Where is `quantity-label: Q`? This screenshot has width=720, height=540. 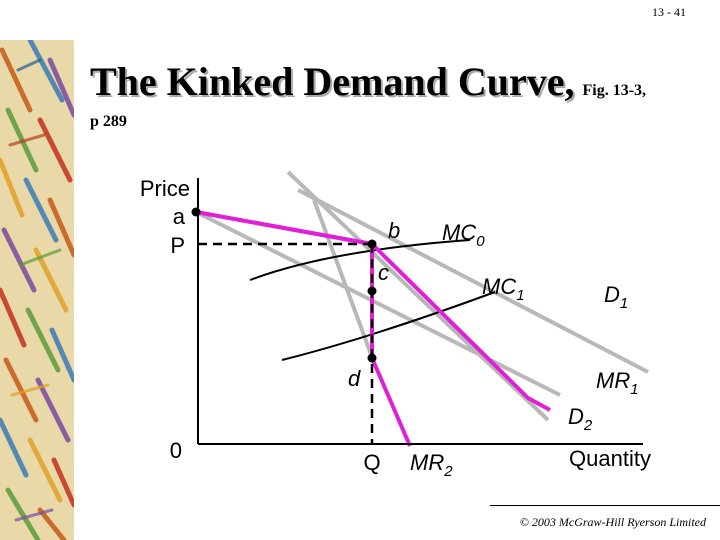
quantity-label: Q is located at coordinates (371, 462).